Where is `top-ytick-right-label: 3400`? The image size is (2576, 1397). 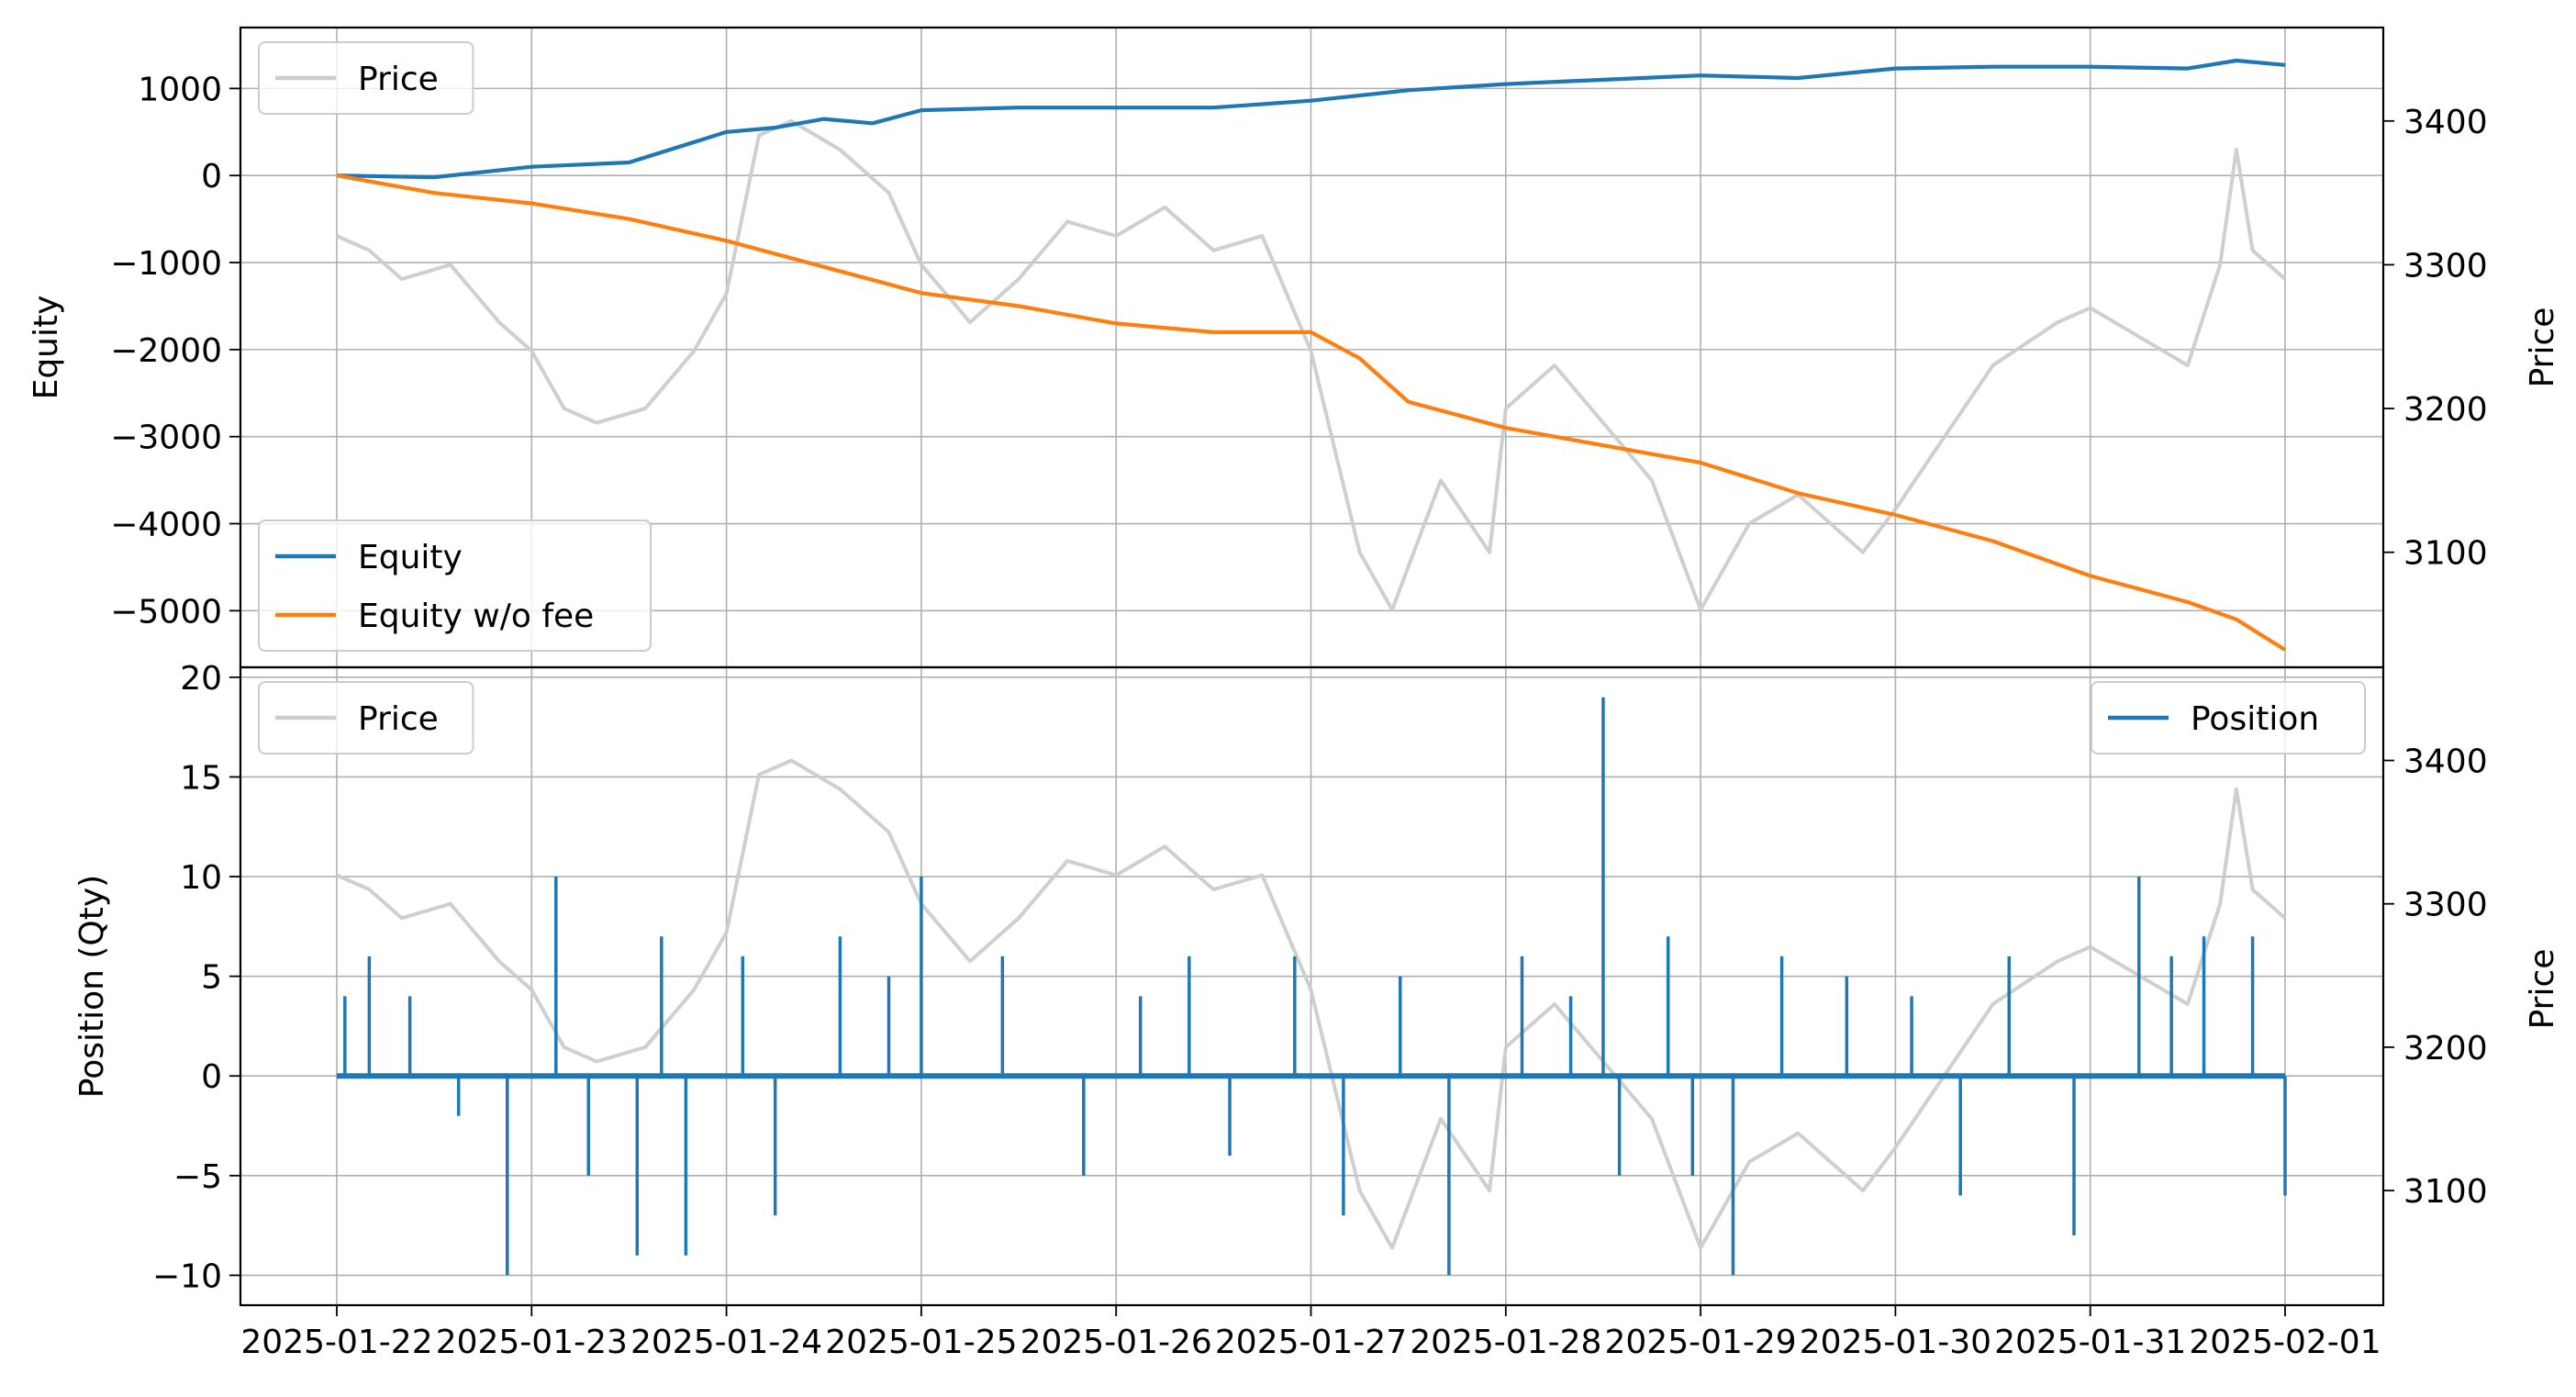
top-ytick-right-label: 3400 is located at coordinates (2445, 122).